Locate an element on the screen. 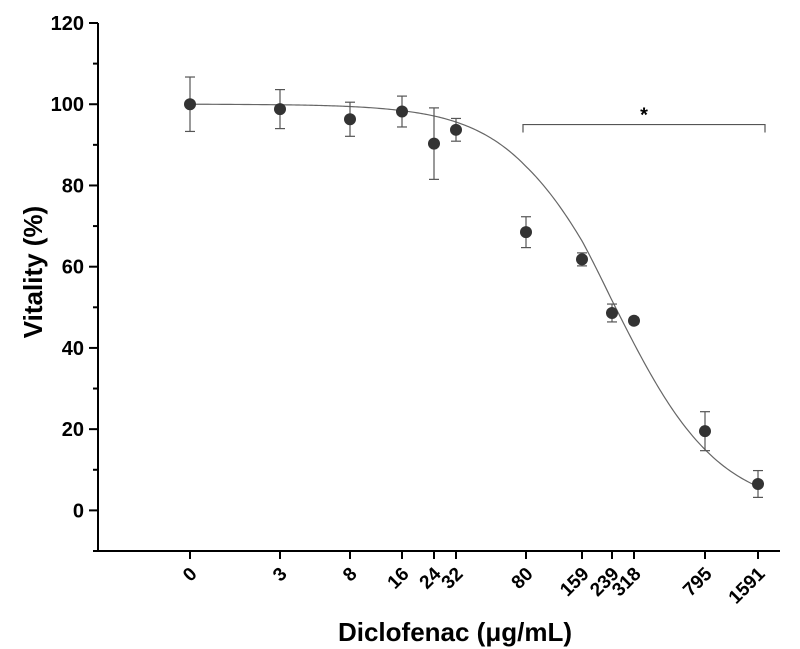  y-tick-label: 0 is located at coordinates (78, 511).